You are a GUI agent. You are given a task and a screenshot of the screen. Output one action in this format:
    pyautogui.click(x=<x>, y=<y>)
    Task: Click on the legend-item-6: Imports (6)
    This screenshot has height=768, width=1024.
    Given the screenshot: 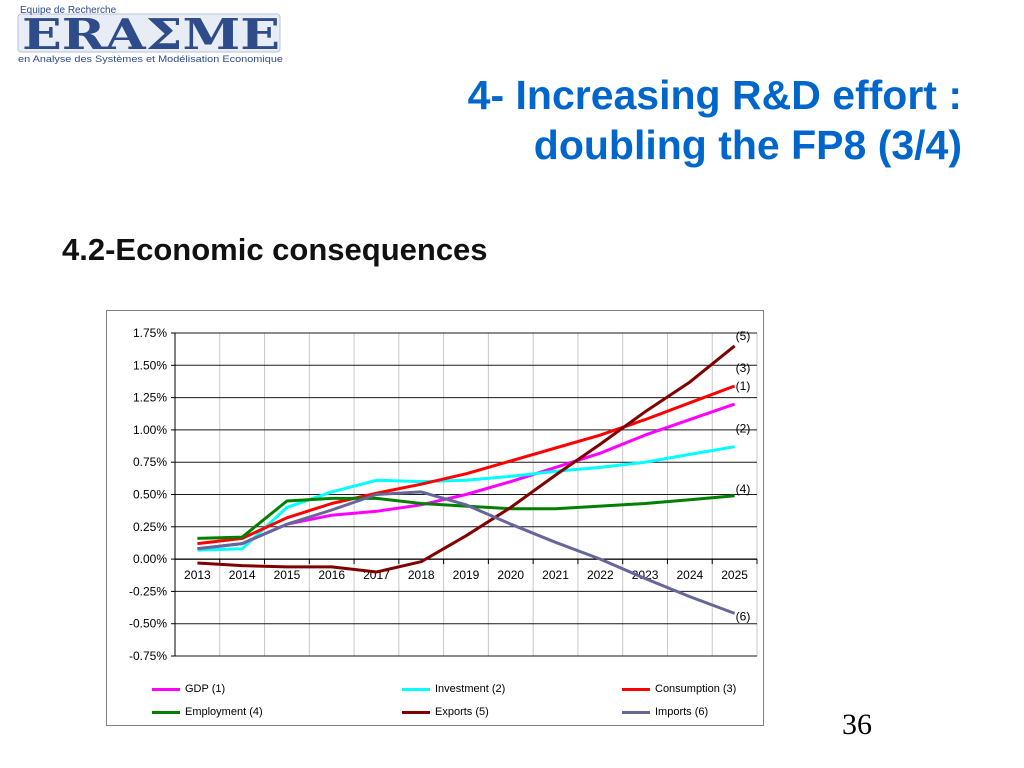 What is the action you would take?
    pyautogui.click(x=665, y=712)
    